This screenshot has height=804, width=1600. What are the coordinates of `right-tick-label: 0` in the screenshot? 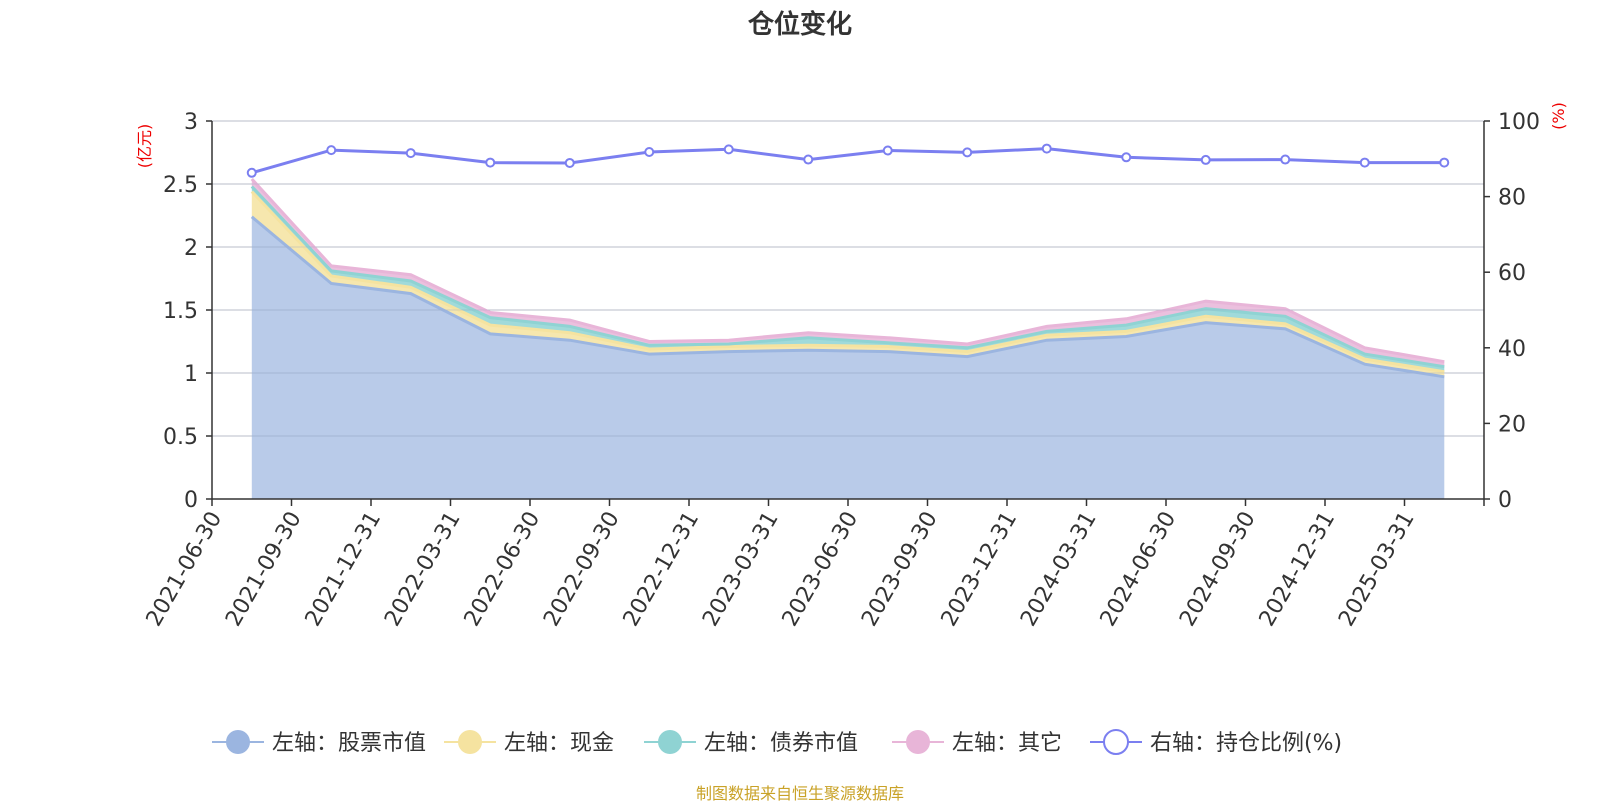 It's located at (1505, 500).